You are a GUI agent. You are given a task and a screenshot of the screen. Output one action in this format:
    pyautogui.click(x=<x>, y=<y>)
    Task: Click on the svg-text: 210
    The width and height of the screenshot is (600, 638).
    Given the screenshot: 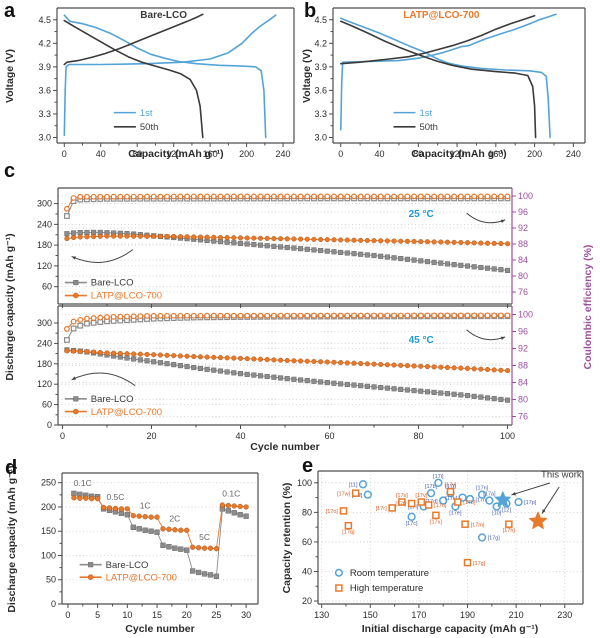 What is the action you would take?
    pyautogui.click(x=516, y=615)
    